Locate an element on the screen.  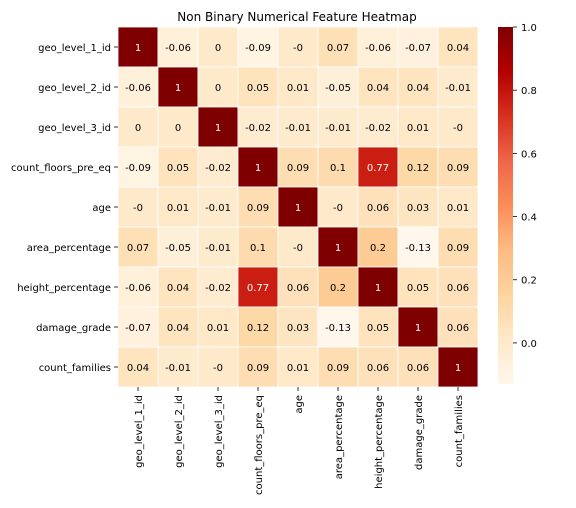
heatmap-annotation-r5-c1: -0.05 is located at coordinates (178, 248).